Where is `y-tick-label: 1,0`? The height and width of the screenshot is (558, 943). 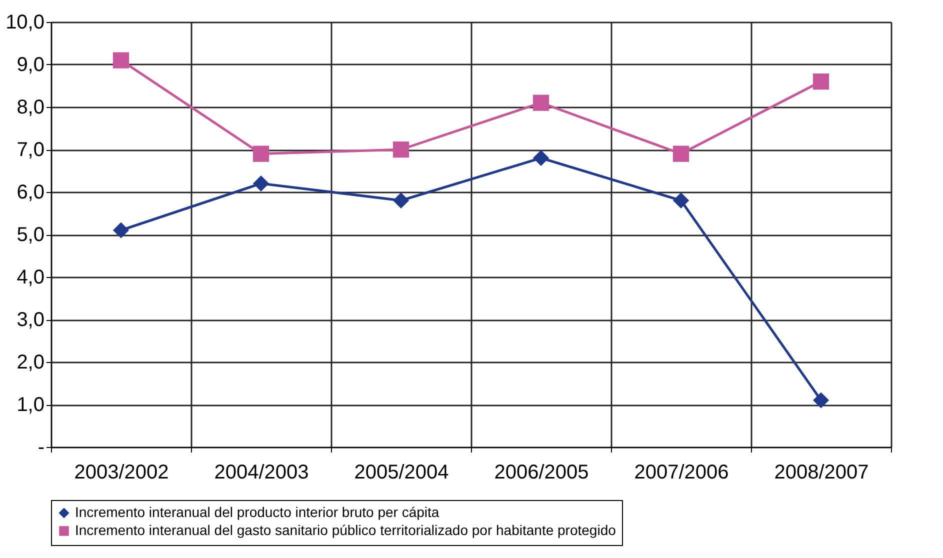 y-tick-label: 1,0 is located at coordinates (30, 405).